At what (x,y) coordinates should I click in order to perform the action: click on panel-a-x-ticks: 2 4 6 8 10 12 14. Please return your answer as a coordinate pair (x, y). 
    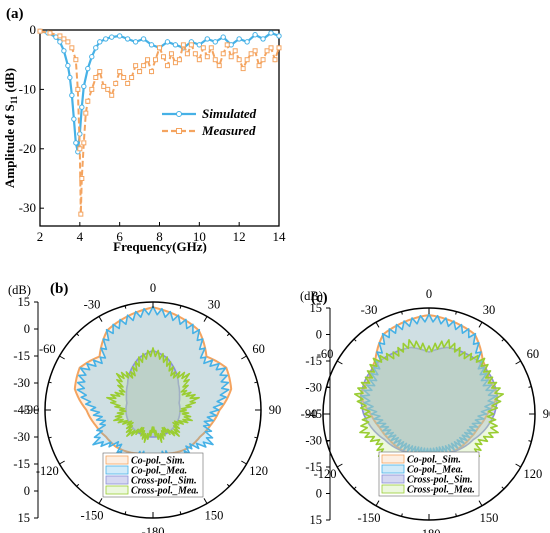
    Looking at the image, I should click on (161, 233).